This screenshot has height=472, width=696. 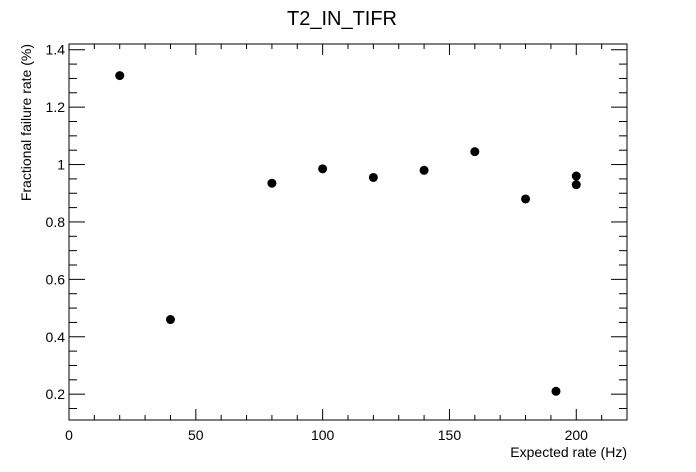 I want to click on x-tick-label: 0, so click(x=69, y=435).